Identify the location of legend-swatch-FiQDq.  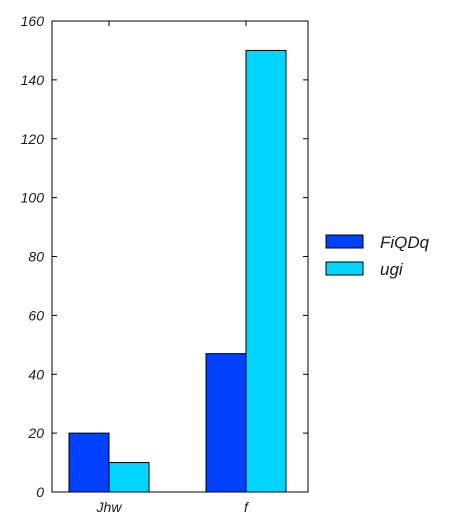
(344, 241).